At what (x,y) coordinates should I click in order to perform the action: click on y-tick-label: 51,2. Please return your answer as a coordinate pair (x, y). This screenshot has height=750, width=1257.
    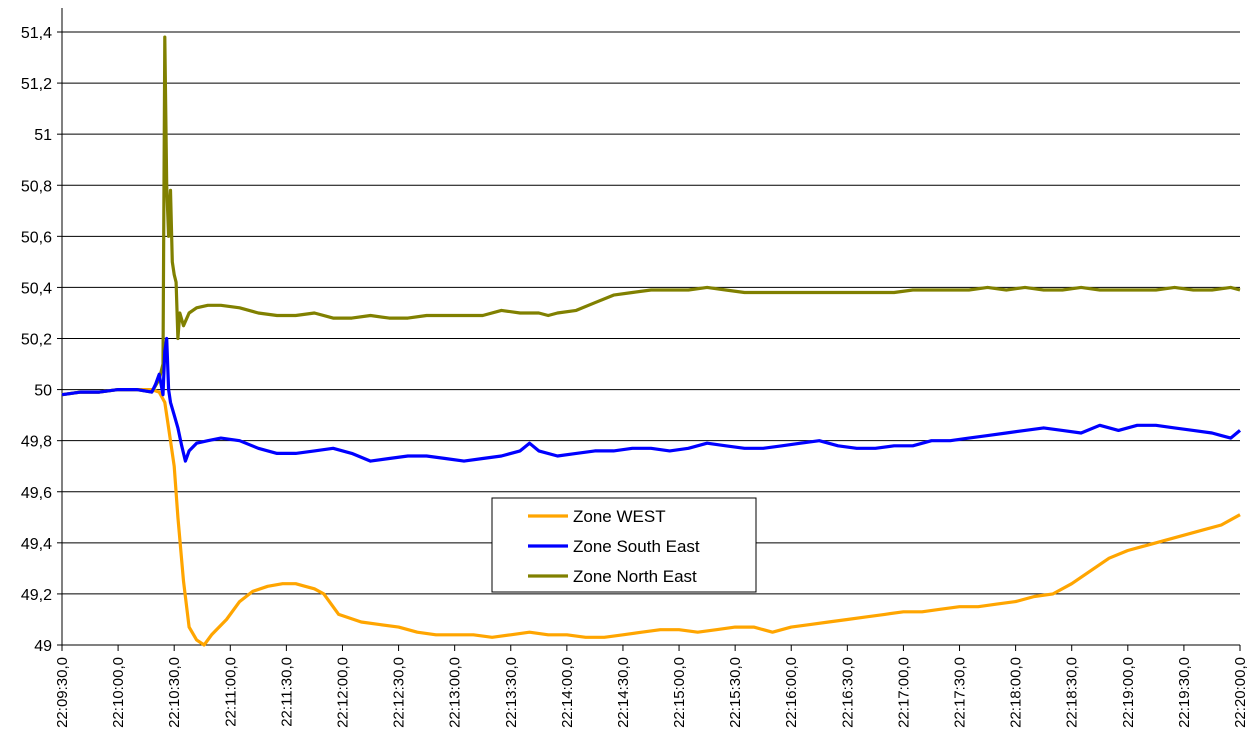
    Looking at the image, I should click on (36, 84).